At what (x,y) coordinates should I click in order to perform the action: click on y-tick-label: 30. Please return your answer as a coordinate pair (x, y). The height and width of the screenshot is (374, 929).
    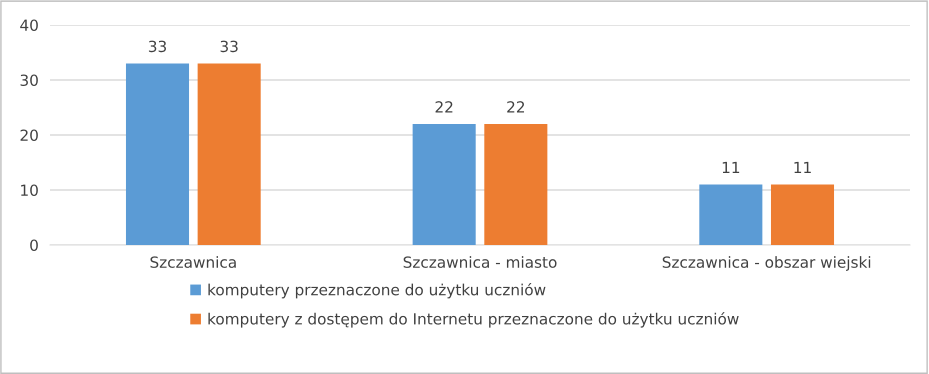
    Looking at the image, I should click on (29, 80).